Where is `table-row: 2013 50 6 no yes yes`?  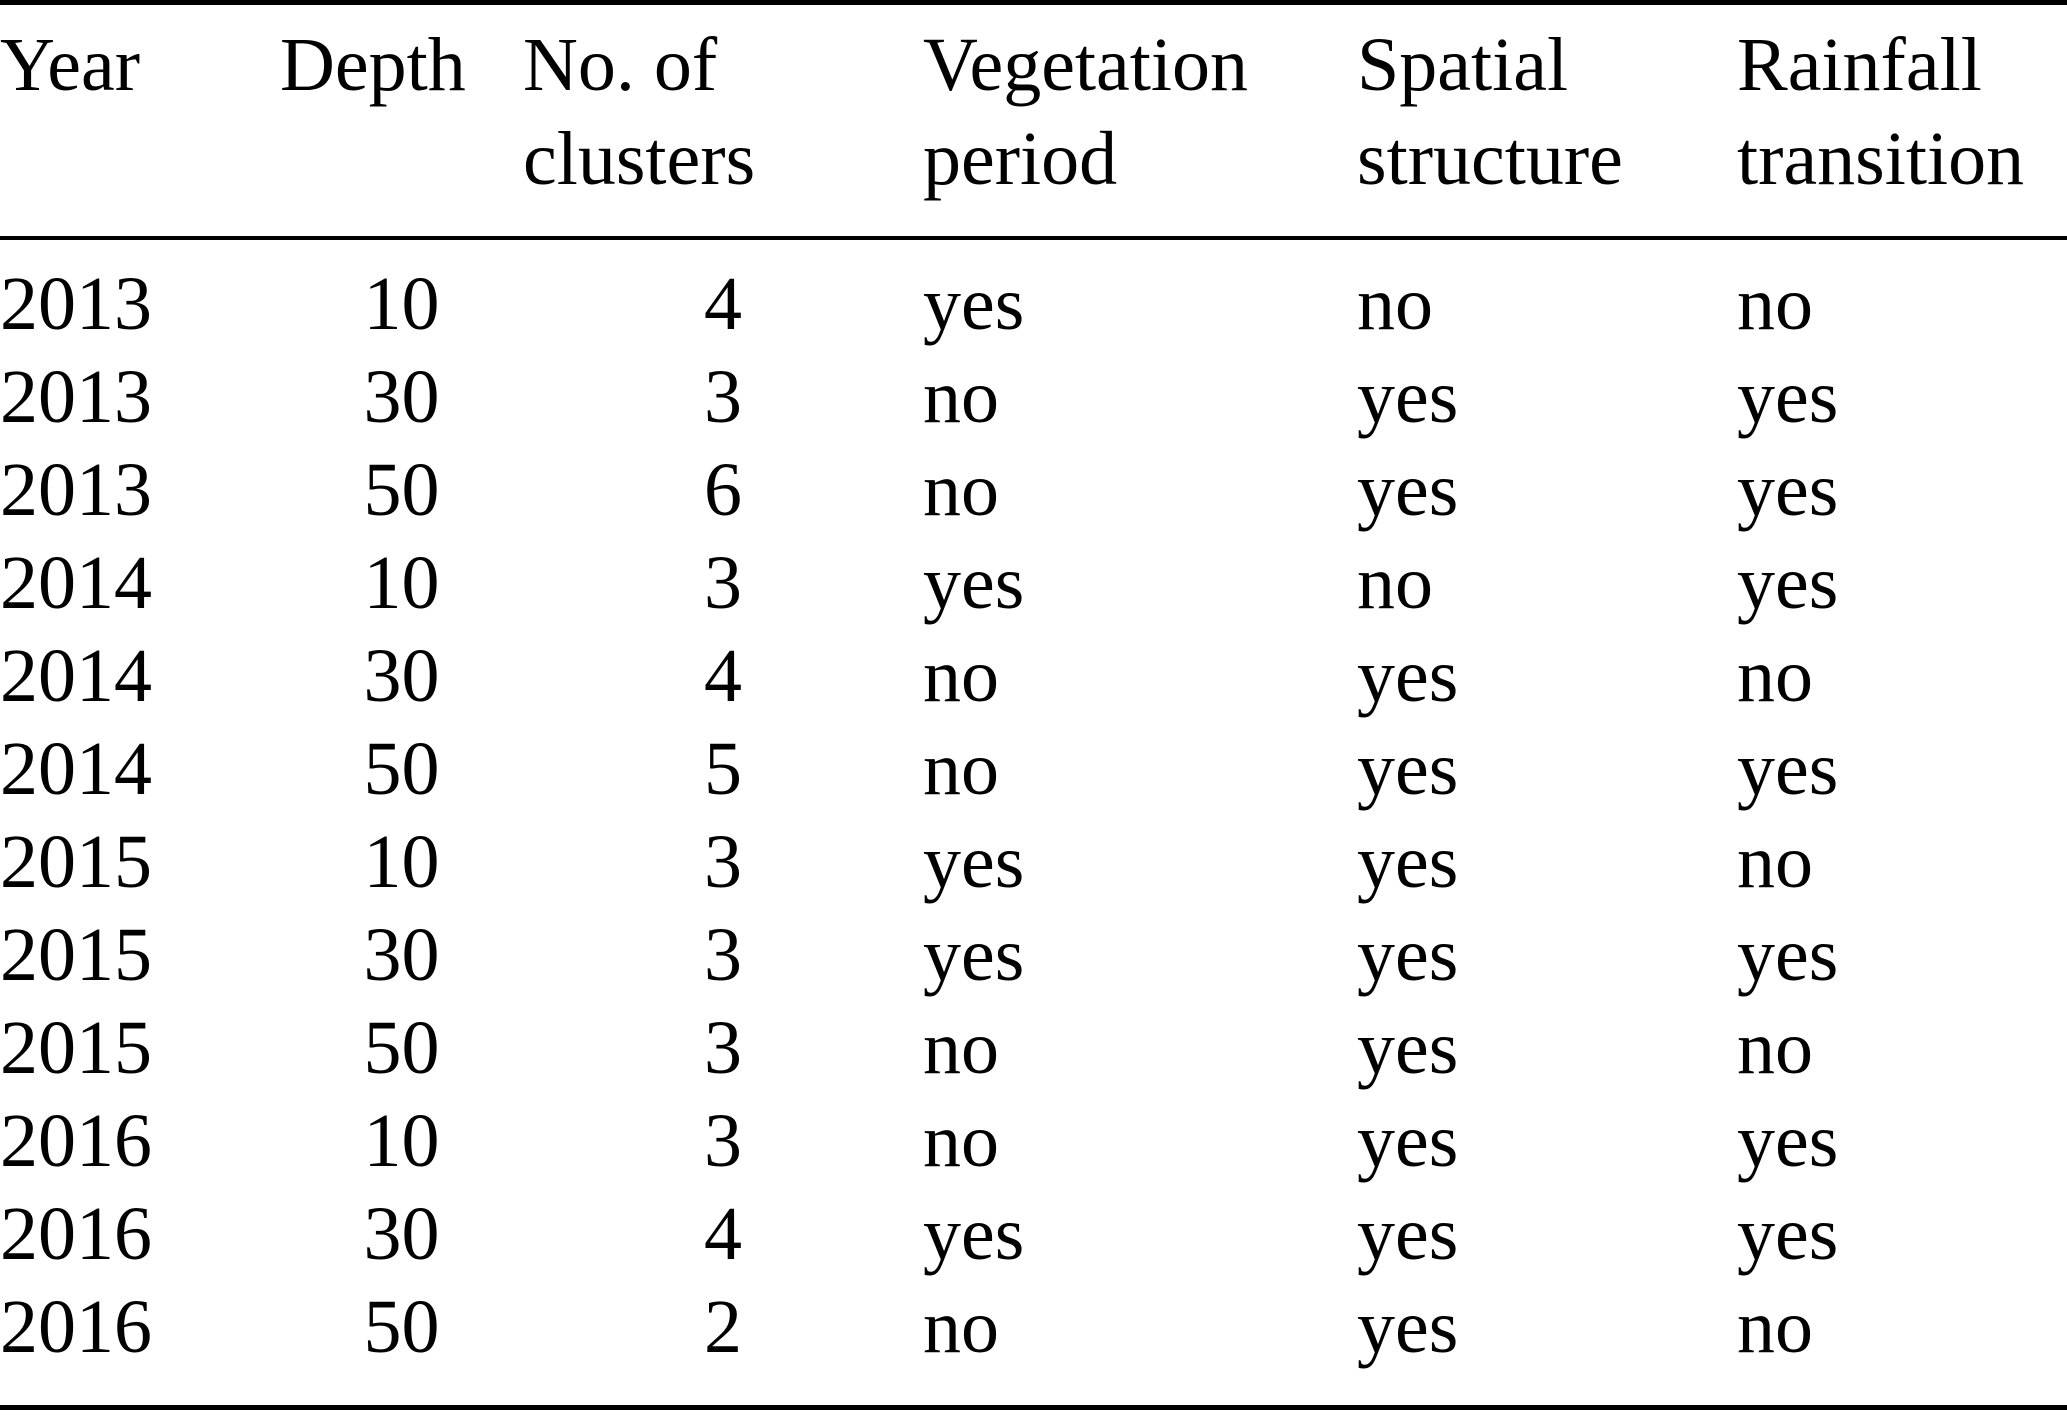 table-row: 2013 50 6 no yes yes is located at coordinates (1033, 490).